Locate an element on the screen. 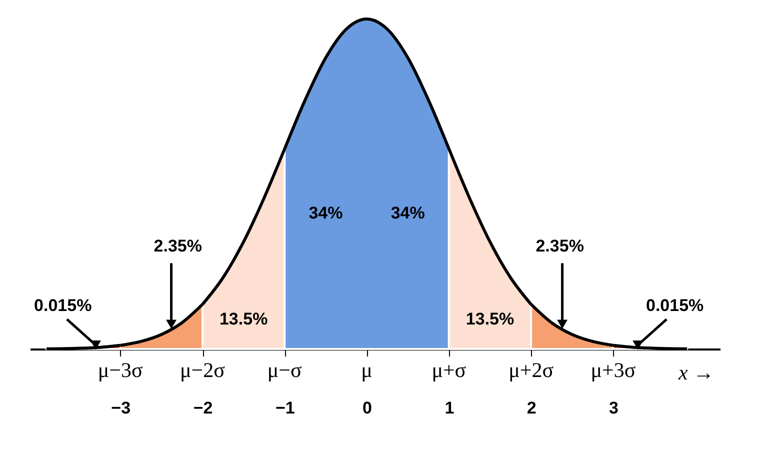 The height and width of the screenshot is (472, 769). annotation: μ is located at coordinates (366, 370).